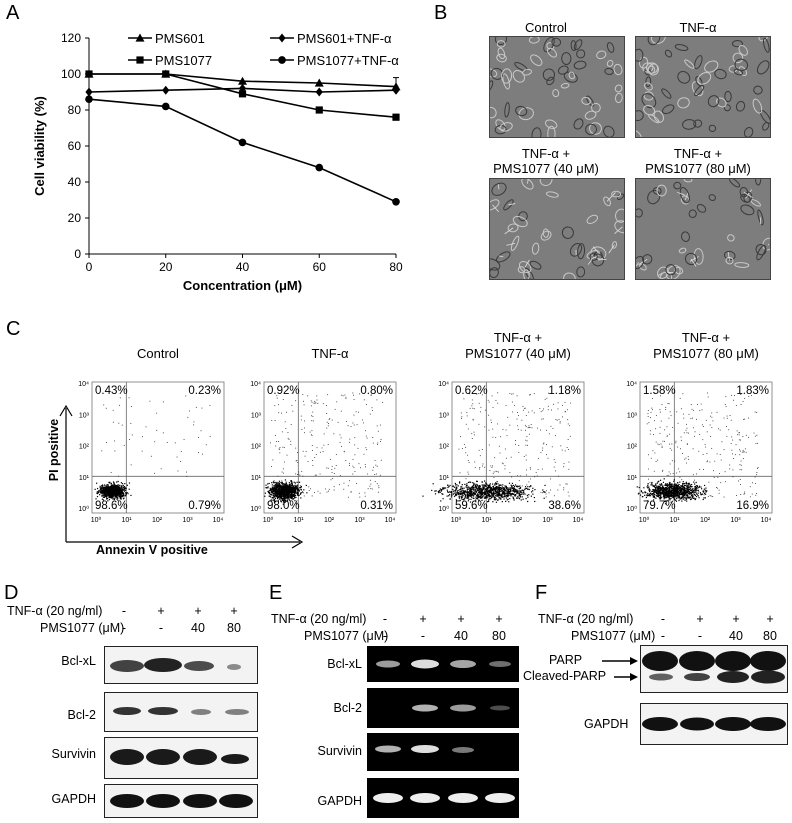 The width and height of the screenshot is (792, 823). What do you see at coordinates (282, 60) in the screenshot?
I see `legend-marker` at bounding box center [282, 60].